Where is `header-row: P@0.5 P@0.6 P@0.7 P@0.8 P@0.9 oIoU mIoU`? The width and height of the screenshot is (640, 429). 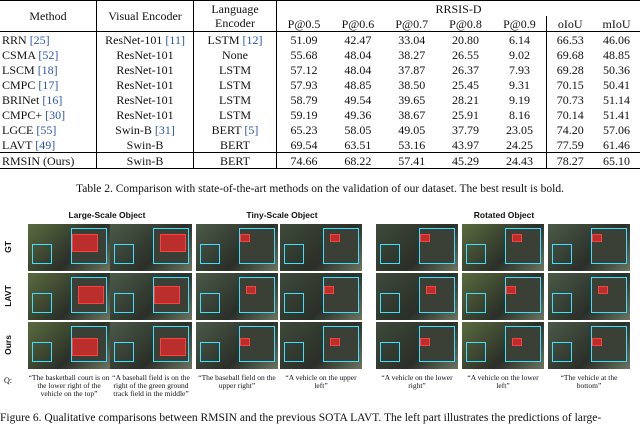
header-row: P@0.5 P@0.6 P@0.7 P@0.8 P@0.9 oIoU mIoU is located at coordinates (320, 24).